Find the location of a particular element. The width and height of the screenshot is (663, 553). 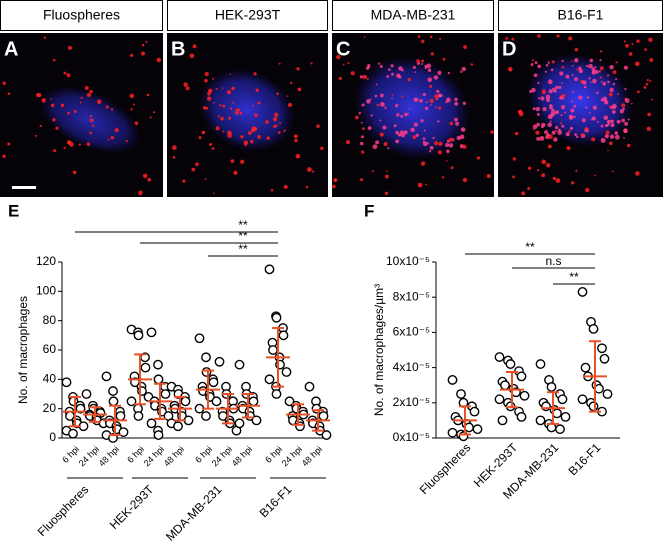

header-label: B16-F1 is located at coordinates (581, 15).